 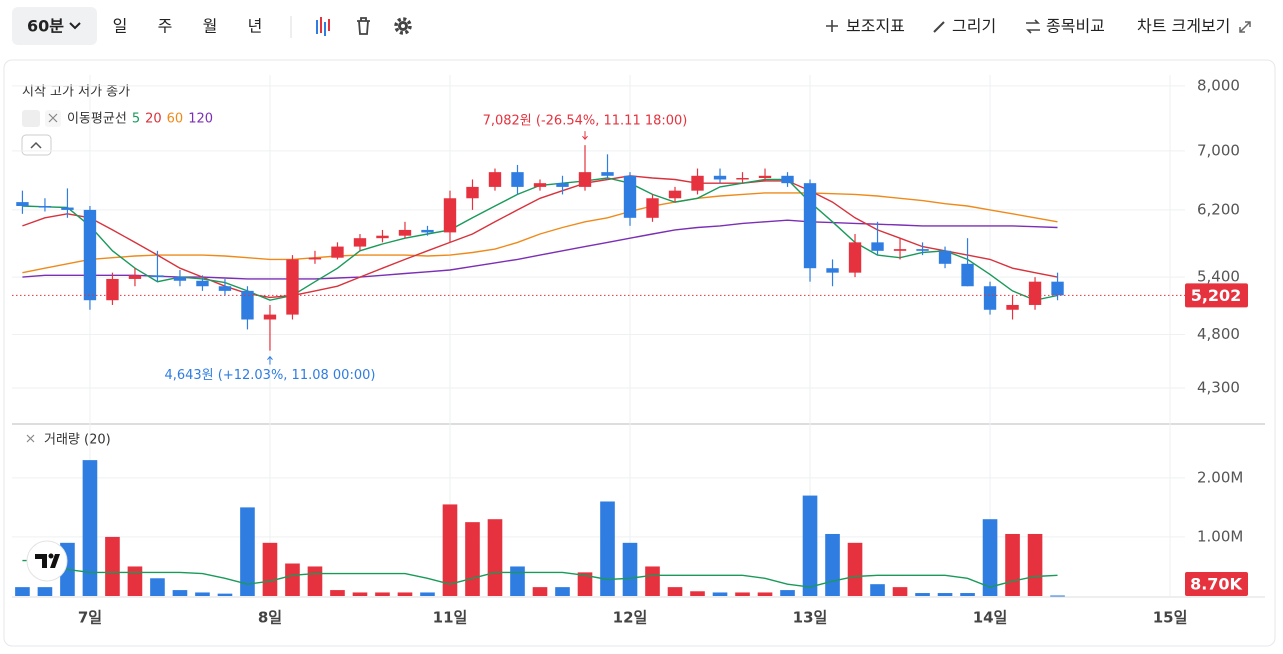 What do you see at coordinates (323, 26) in the screenshot?
I see `indicator-icon` at bounding box center [323, 26].